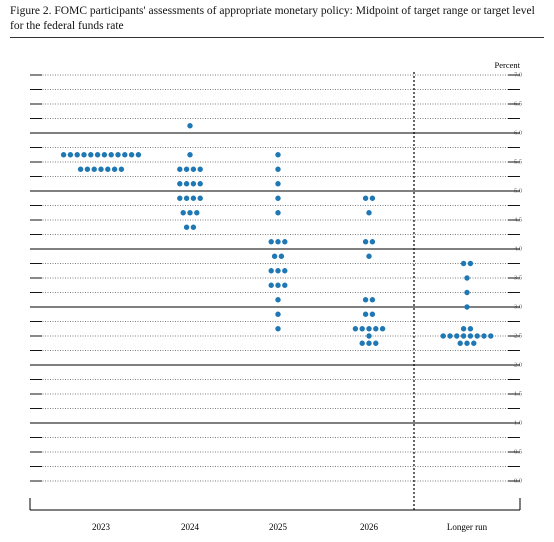 Image resolution: width=554 pixels, height=542 pixels. What do you see at coordinates (467, 527) in the screenshot?
I see `x-tick-label: Longer run` at bounding box center [467, 527].